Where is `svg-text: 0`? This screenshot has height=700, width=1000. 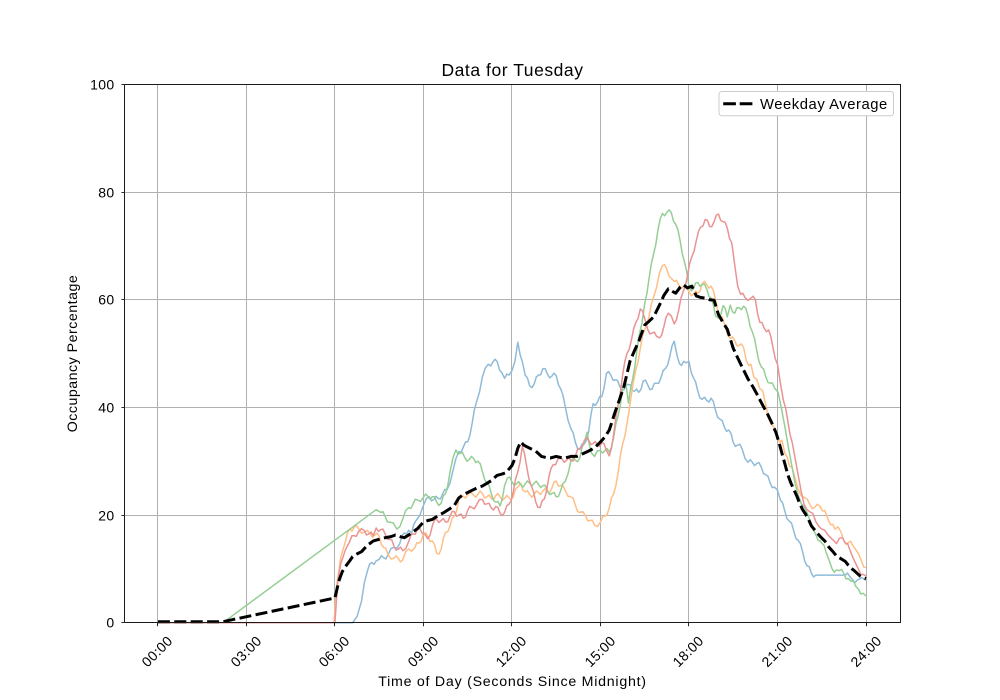
svg-text: 0 is located at coordinates (110, 623).